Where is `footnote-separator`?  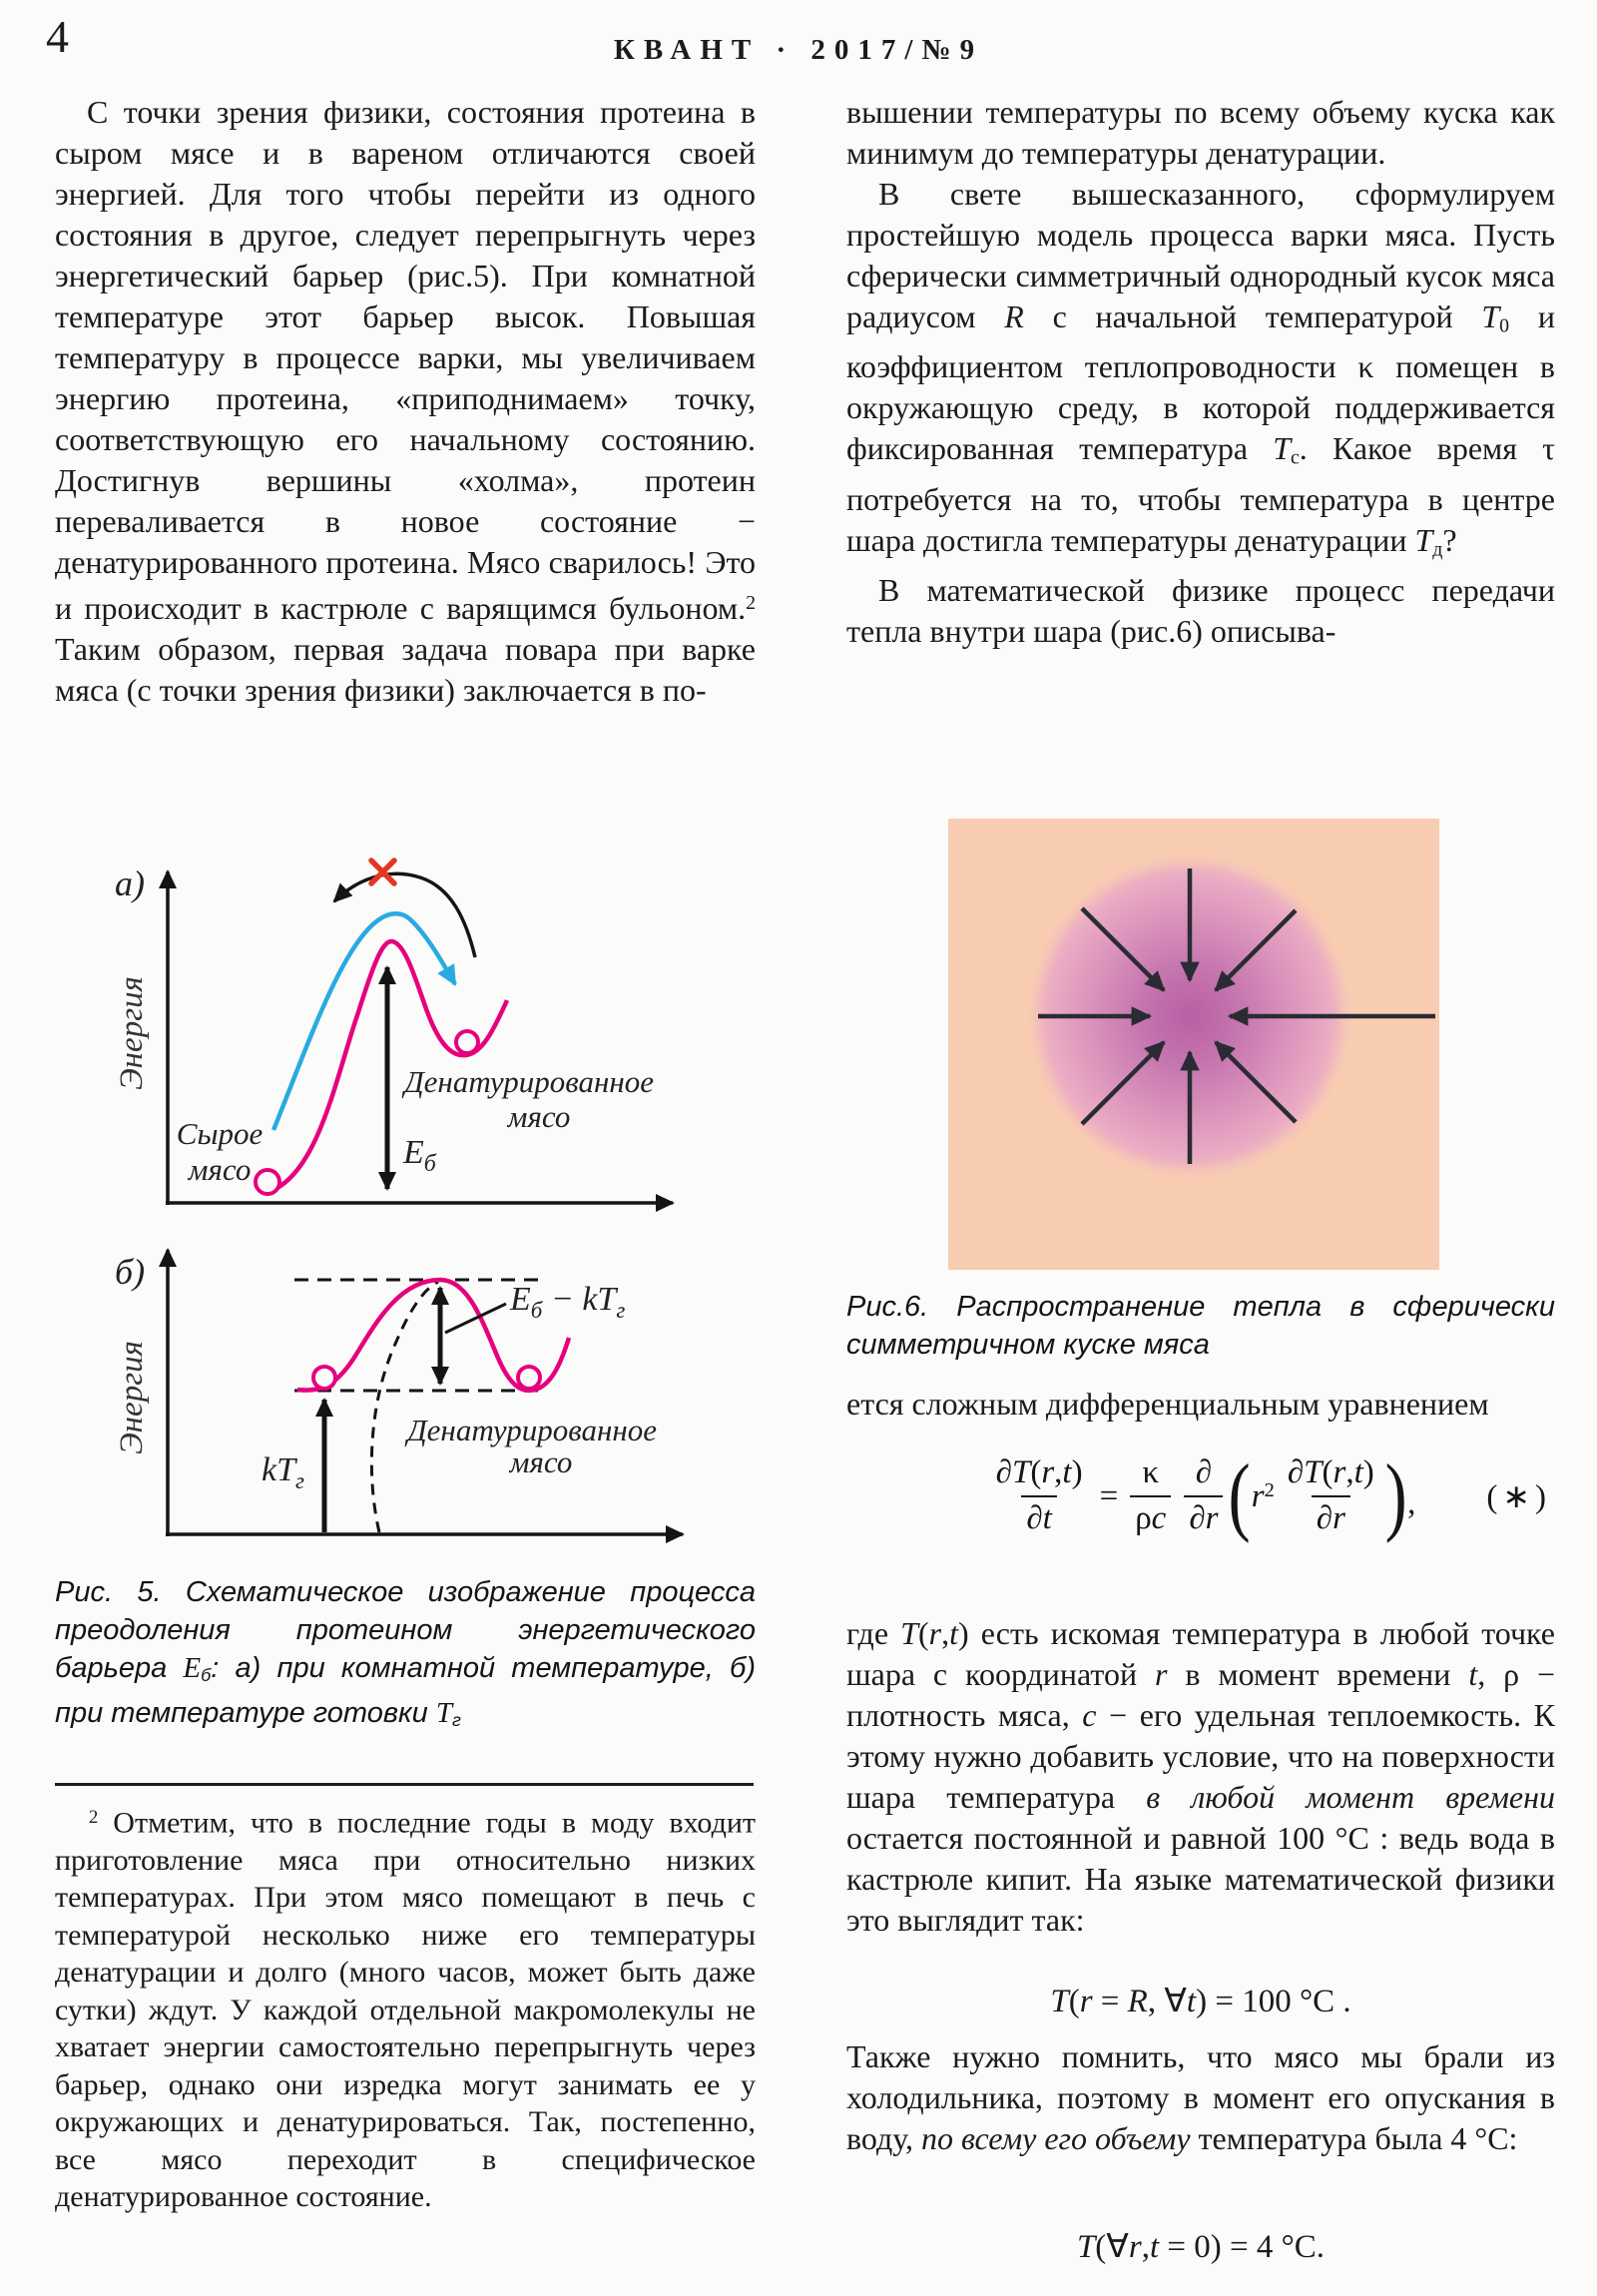 footnote-separator is located at coordinates (405, 1785).